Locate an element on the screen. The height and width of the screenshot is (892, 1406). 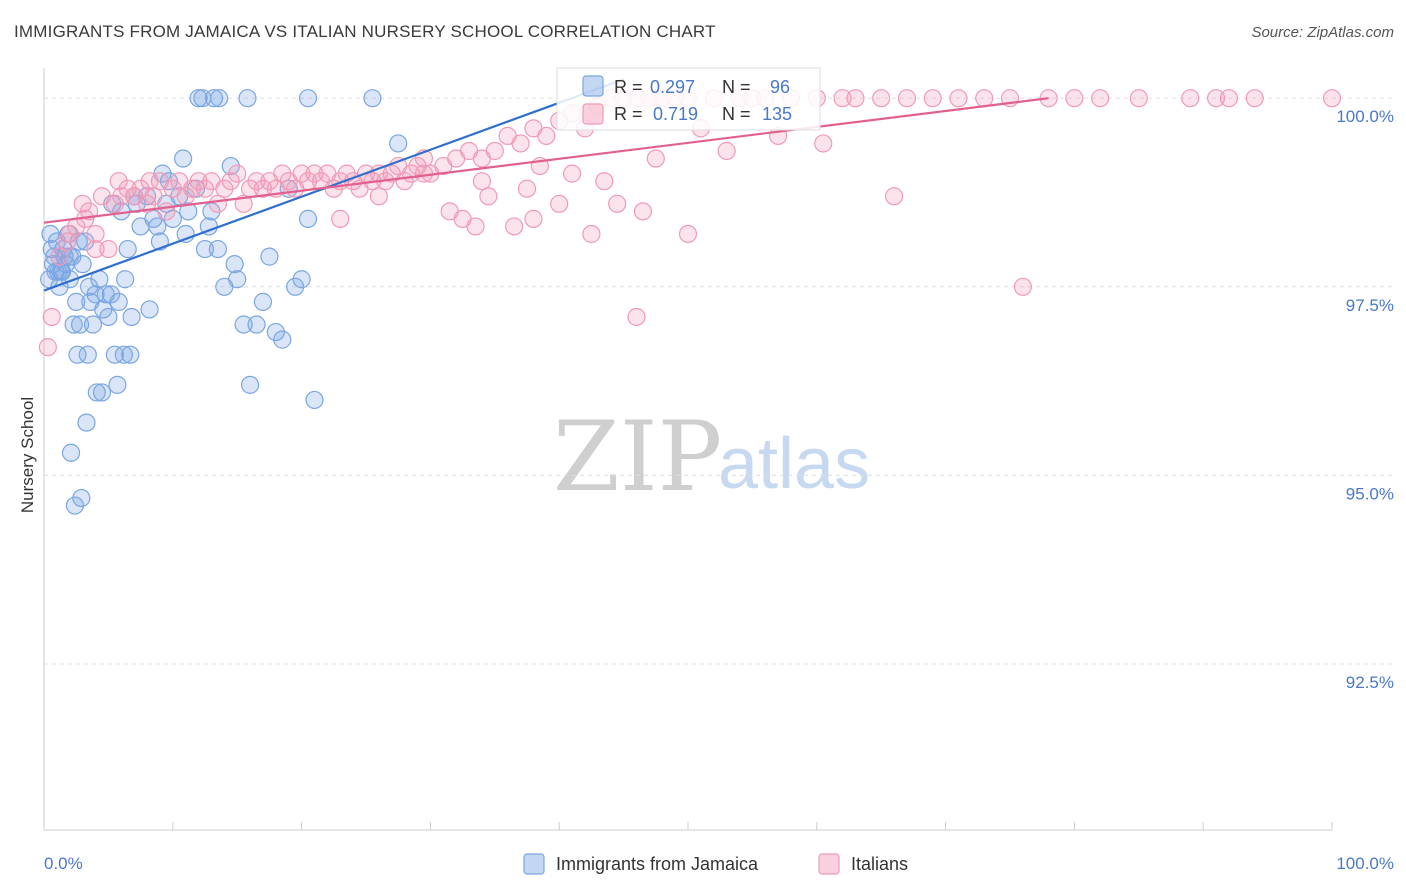
stats-box-frame is located at coordinates (688, 99).